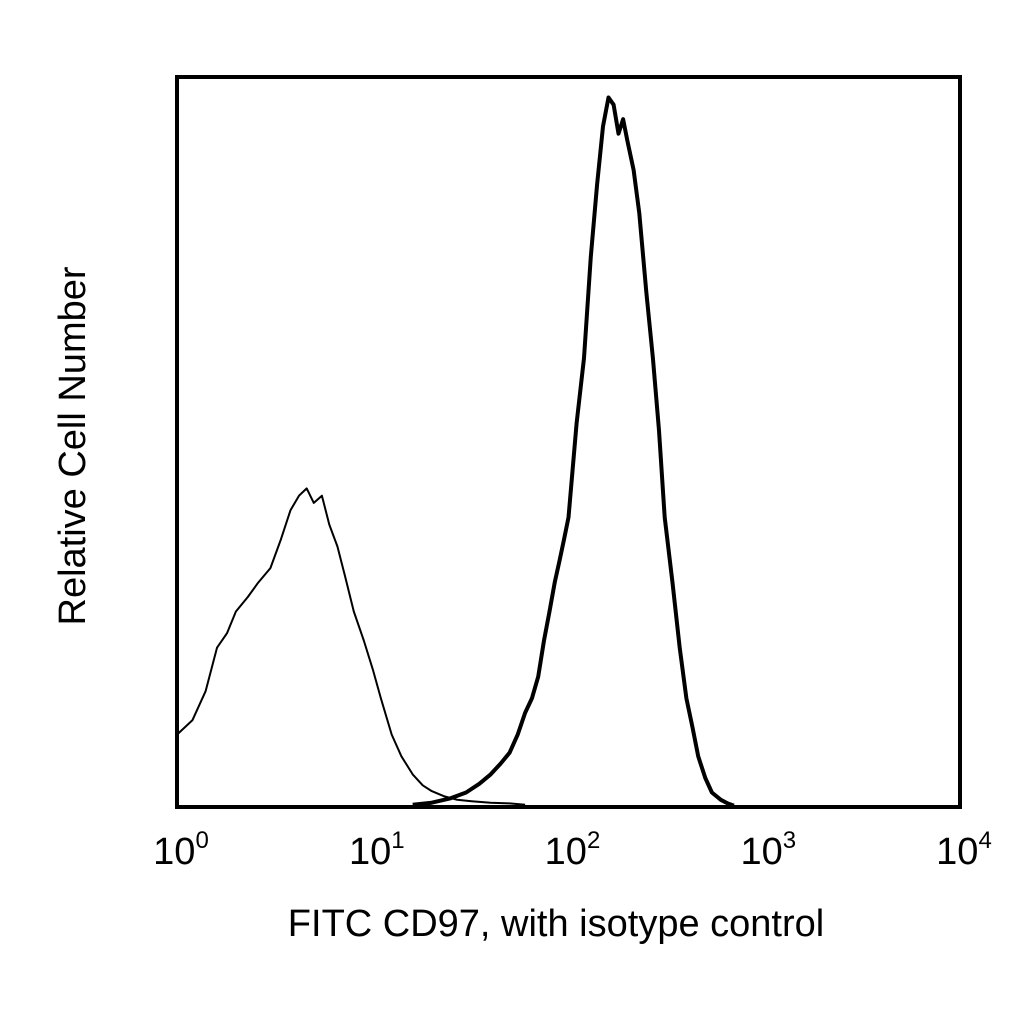 The height and width of the screenshot is (1024, 1024). I want to click on x-tick-label-0: 10⁰, so click(181, 850).